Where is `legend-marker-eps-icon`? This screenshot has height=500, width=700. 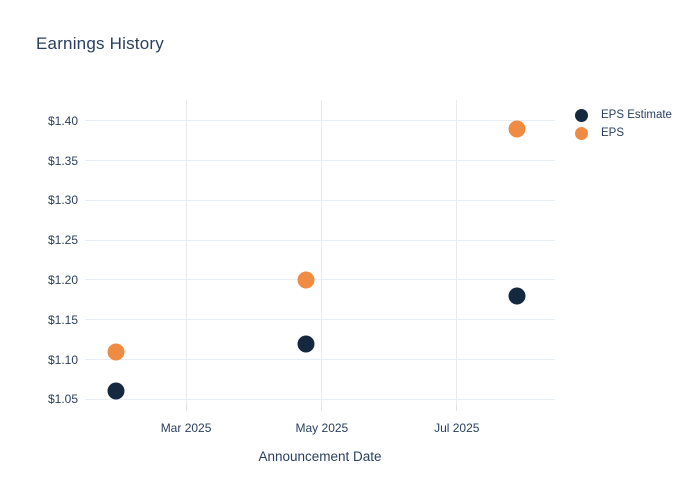 legend-marker-eps-icon is located at coordinates (581, 133).